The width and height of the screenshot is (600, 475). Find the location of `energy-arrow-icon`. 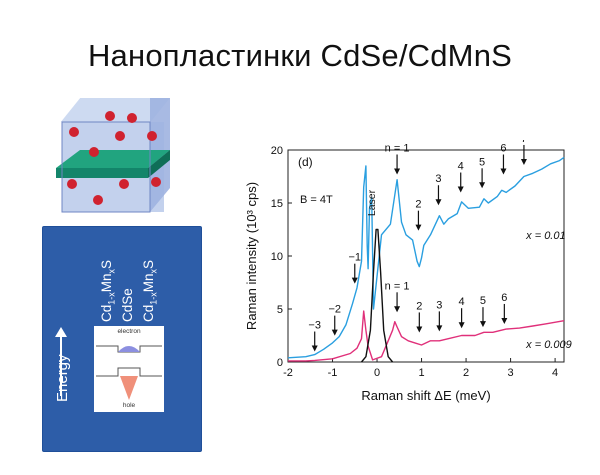

energy-arrow-icon is located at coordinates (61, 361).